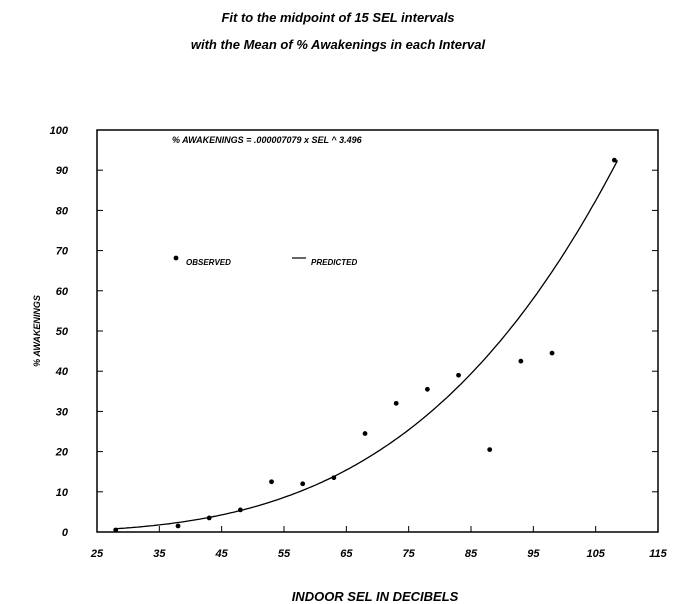  I want to click on x-tick-label: 25, so click(97, 554).